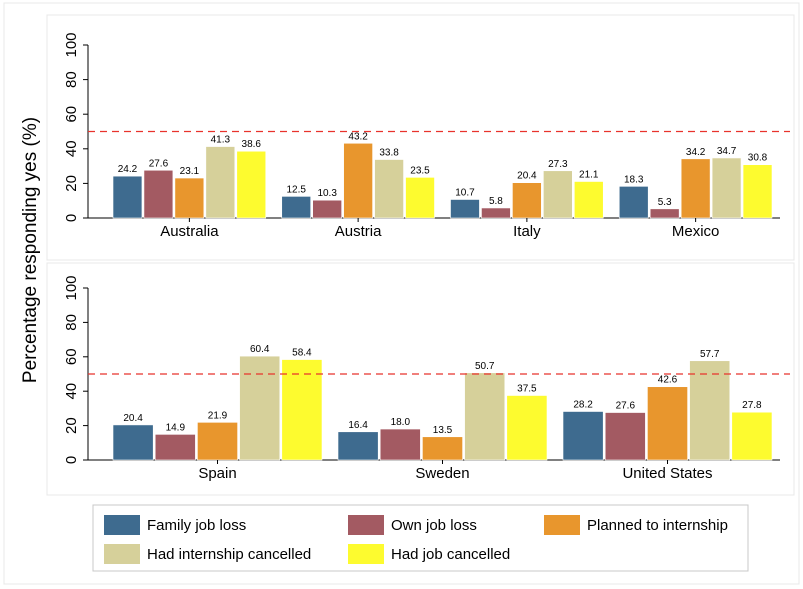  I want to click on bar-value-label: 10.7, so click(465, 192).